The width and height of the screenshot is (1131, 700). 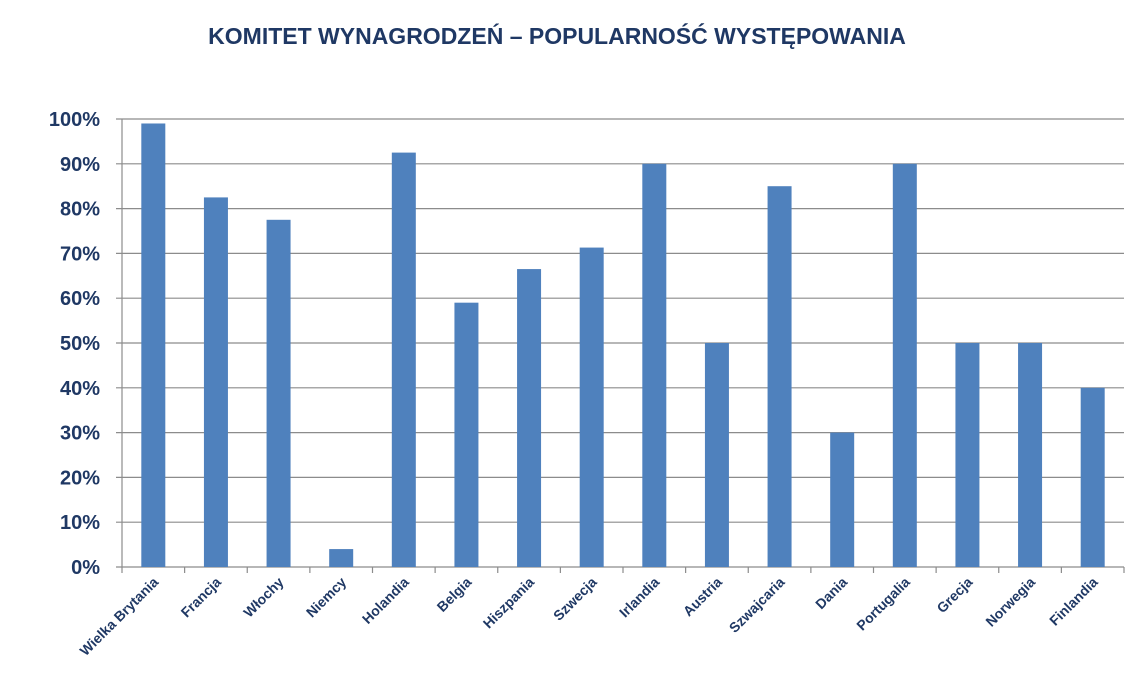 I want to click on y-tick-label: 60%, so click(x=80, y=299).